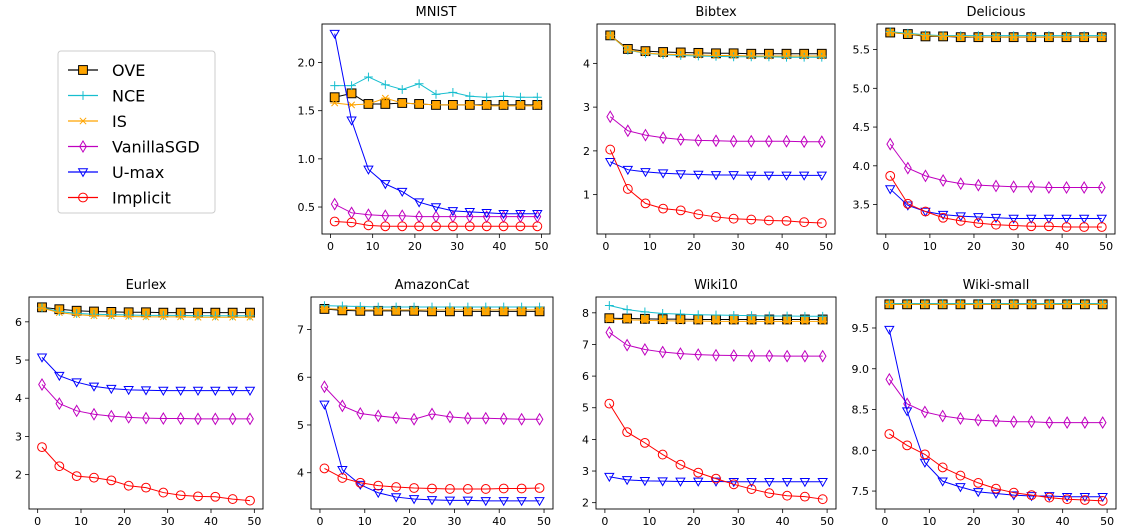 The width and height of the screenshot is (1129, 530). I want to click on series-is, so click(716, 45).